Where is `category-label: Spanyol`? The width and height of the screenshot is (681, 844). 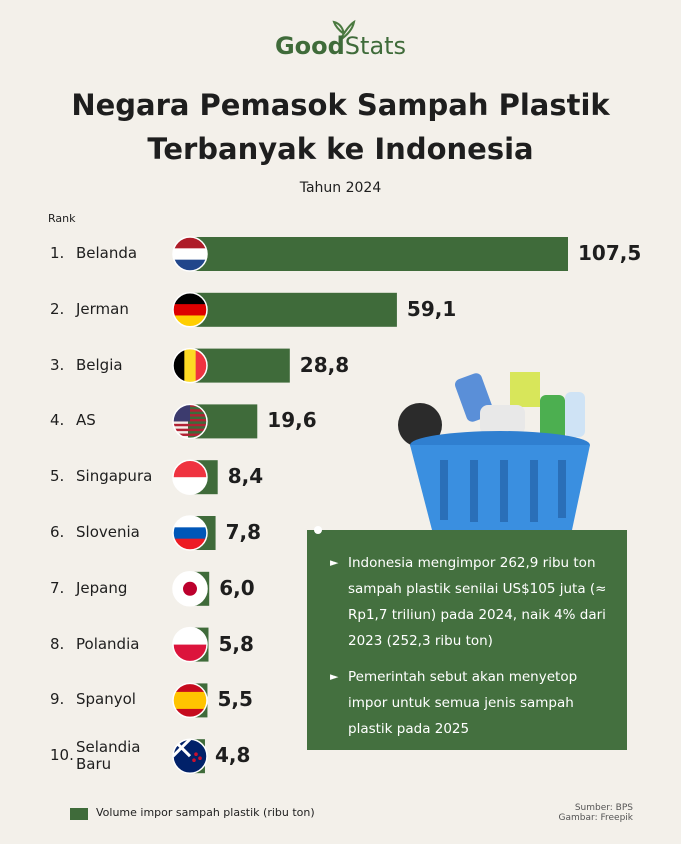 category-label: Spanyol is located at coordinates (106, 699).